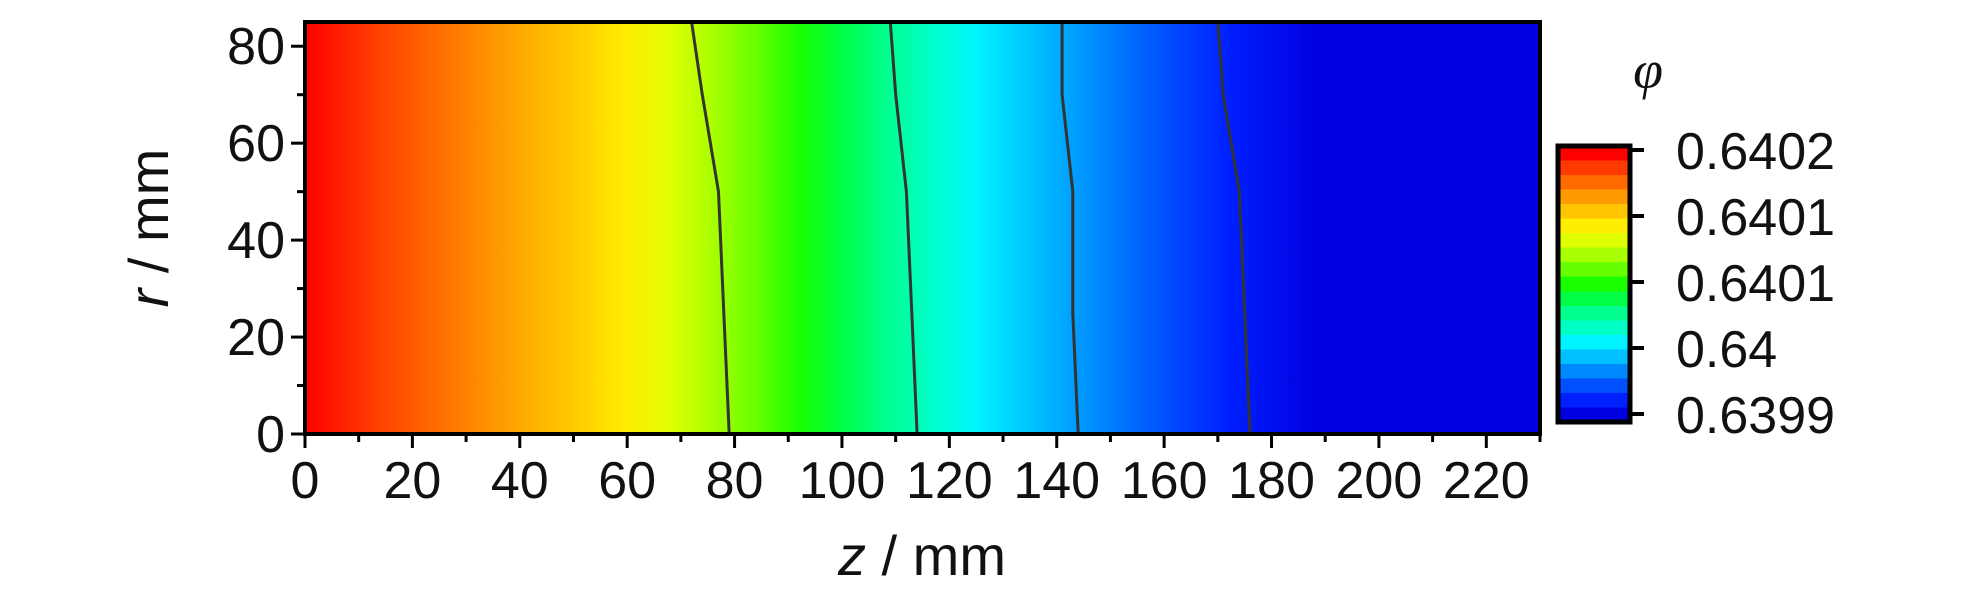 The width and height of the screenshot is (1984, 591). I want to click on x-tick-label: 120, so click(949, 481).